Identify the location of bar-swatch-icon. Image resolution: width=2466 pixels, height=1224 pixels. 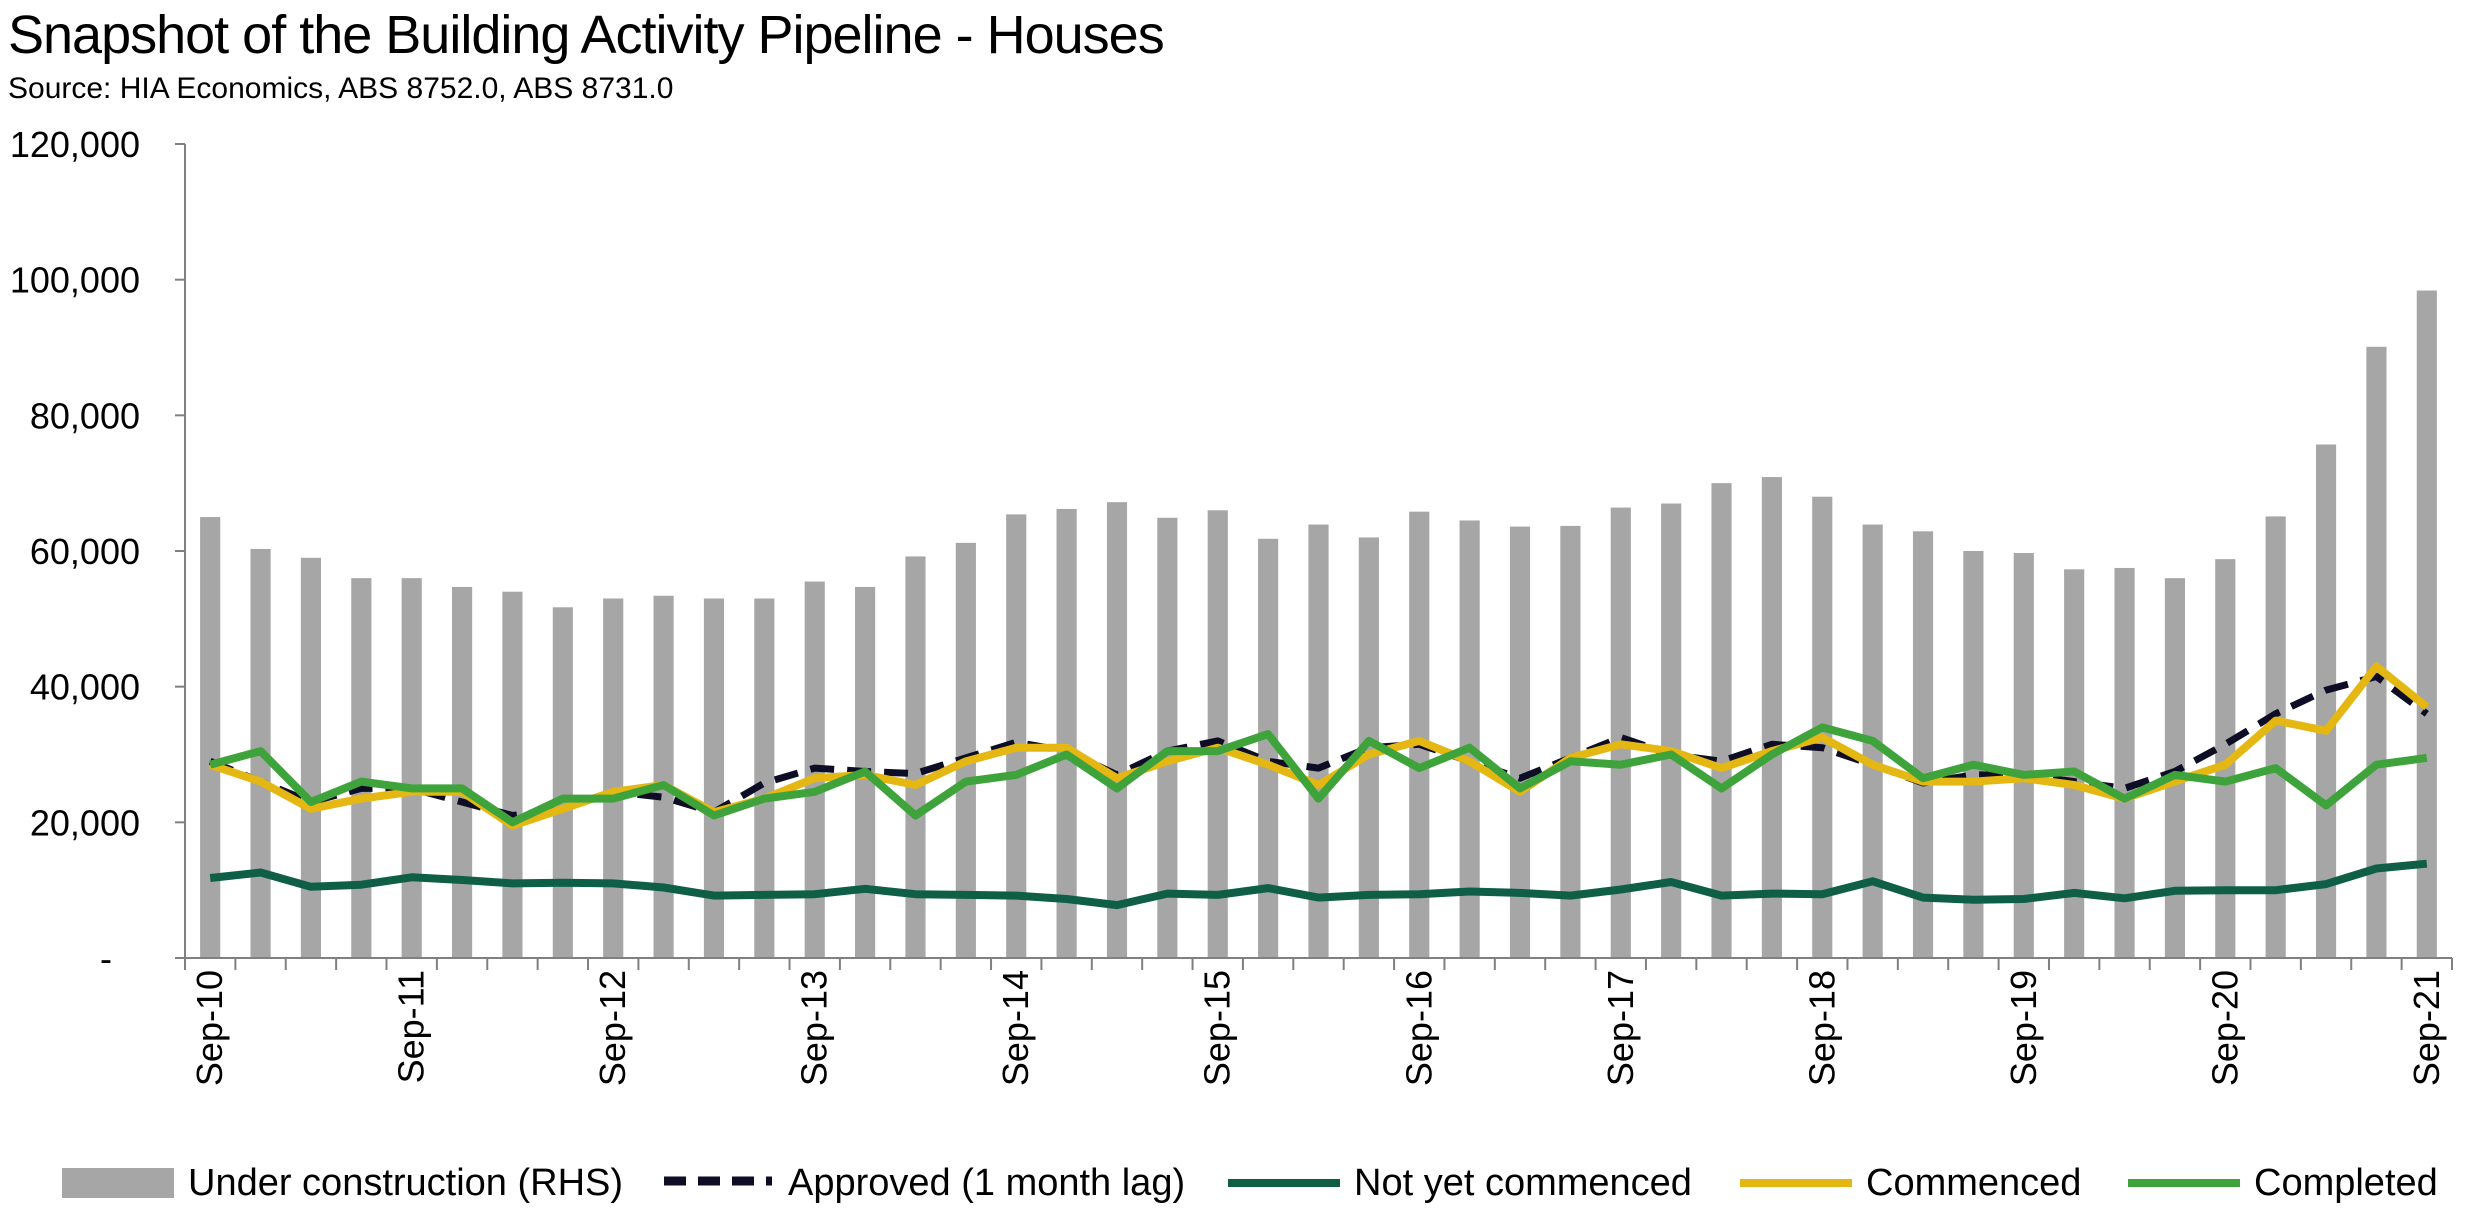
(118, 1183).